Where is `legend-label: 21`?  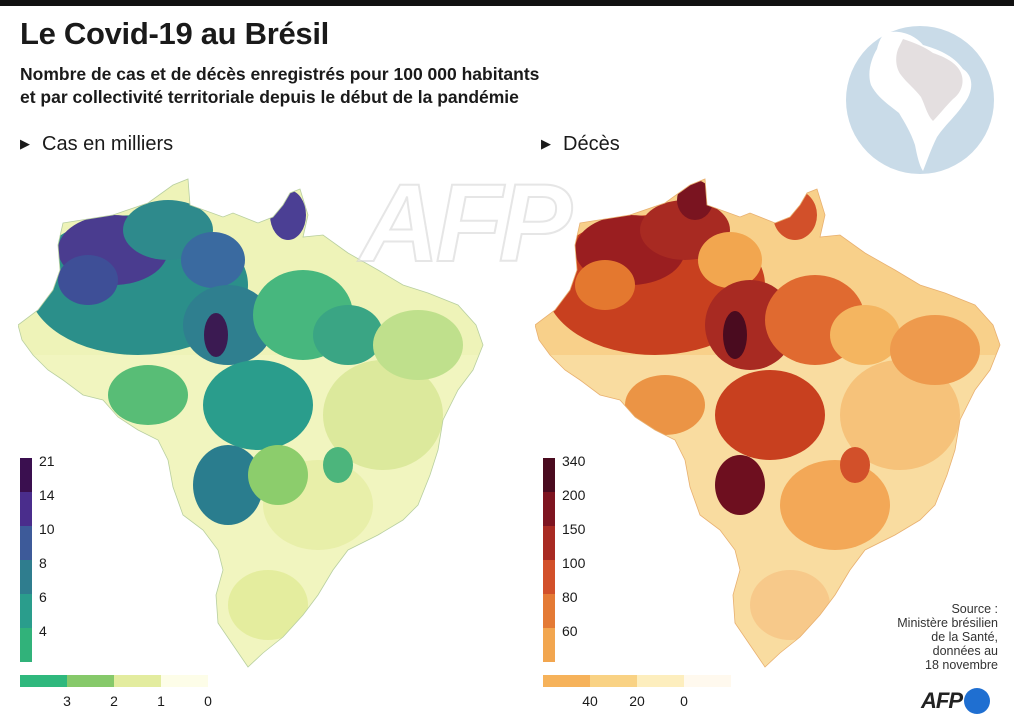 legend-label: 21 is located at coordinates (47, 461).